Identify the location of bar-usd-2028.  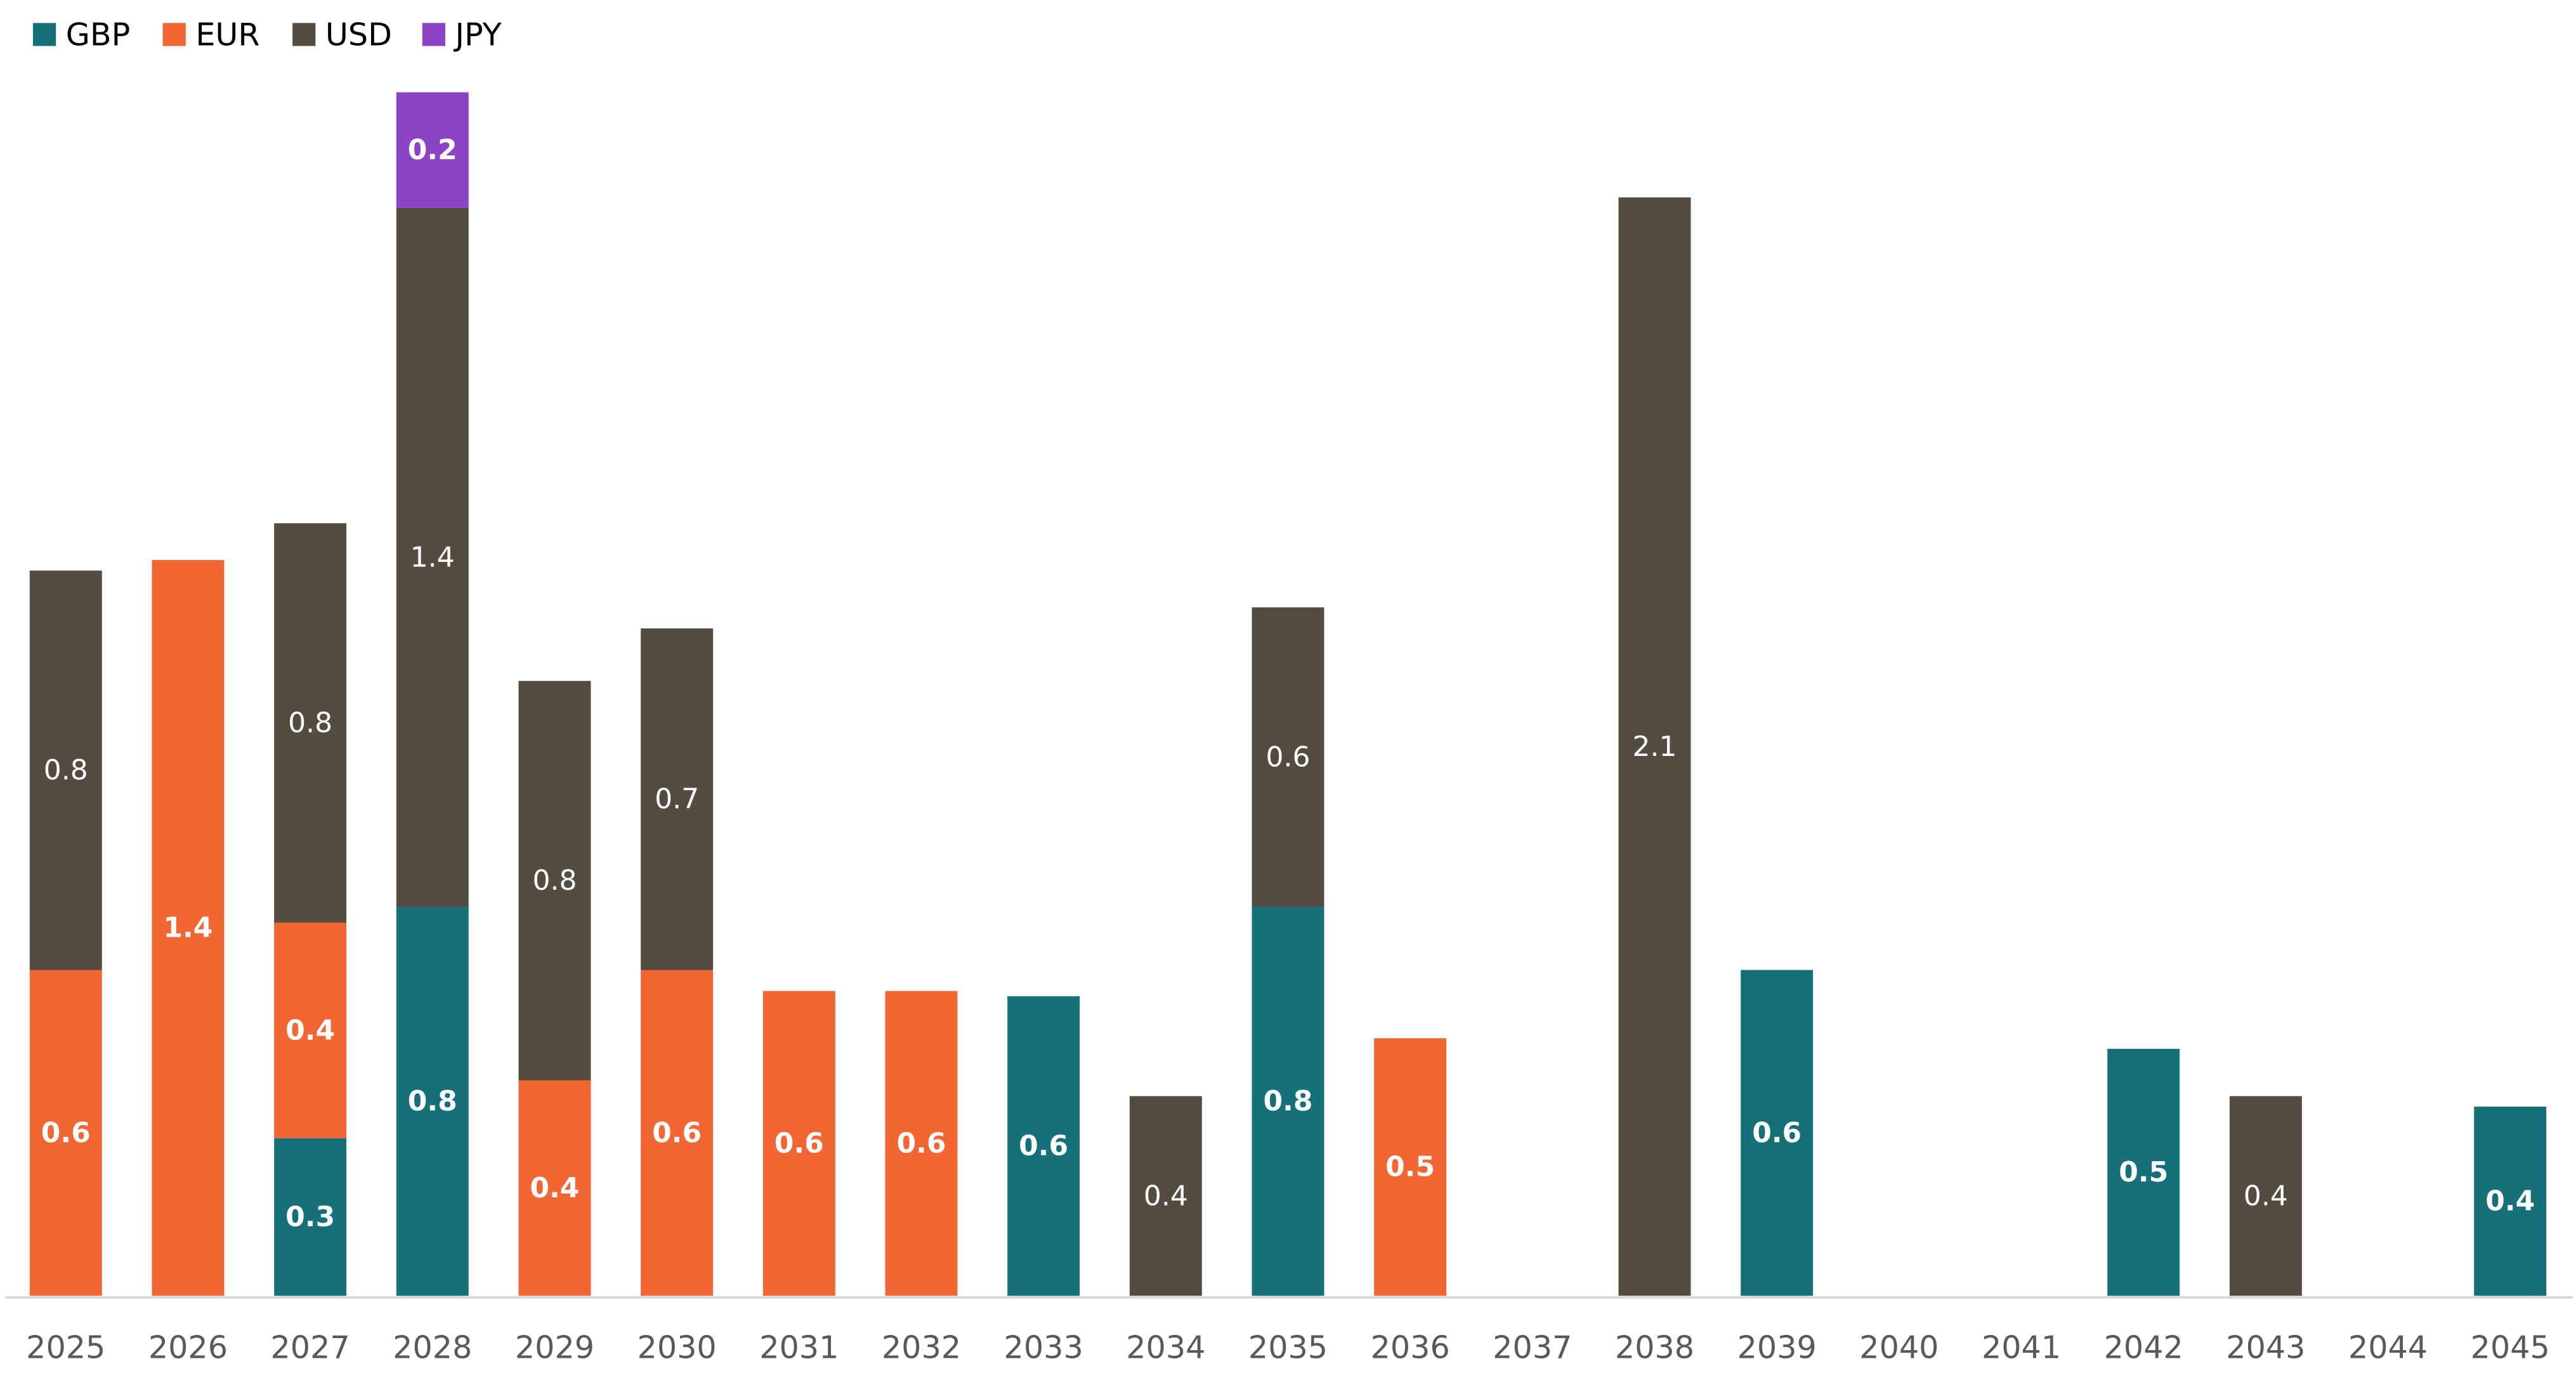
(432, 557).